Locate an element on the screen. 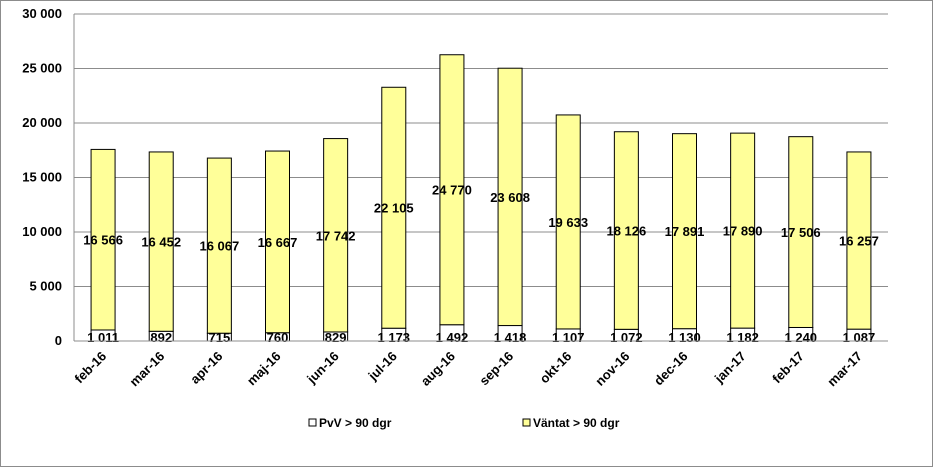 The height and width of the screenshot is (468, 933). y-tick-label: 0 is located at coordinates (58, 340).